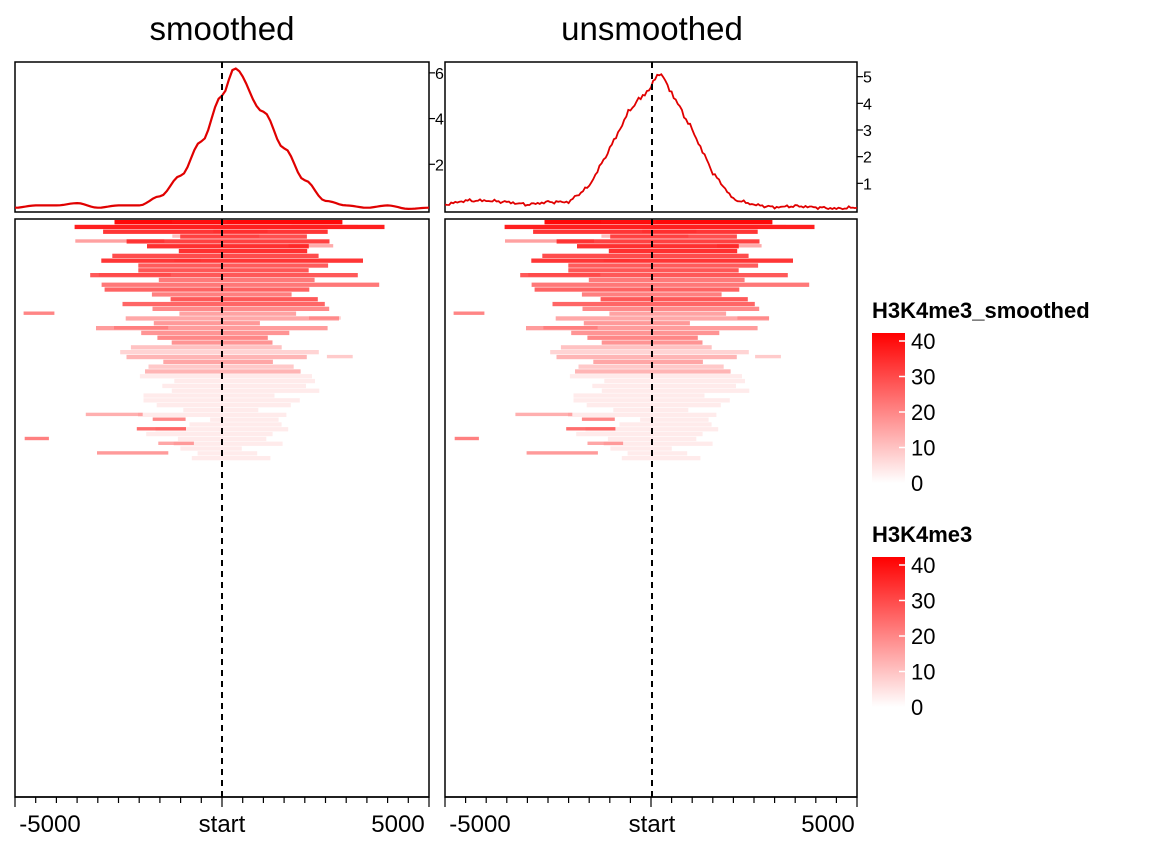  Describe the element at coordinates (981, 397) in the screenshot. I see `legend-h3k4me3-smoothed: H3K4me3_smoothed 40 30 20 10 0` at that location.